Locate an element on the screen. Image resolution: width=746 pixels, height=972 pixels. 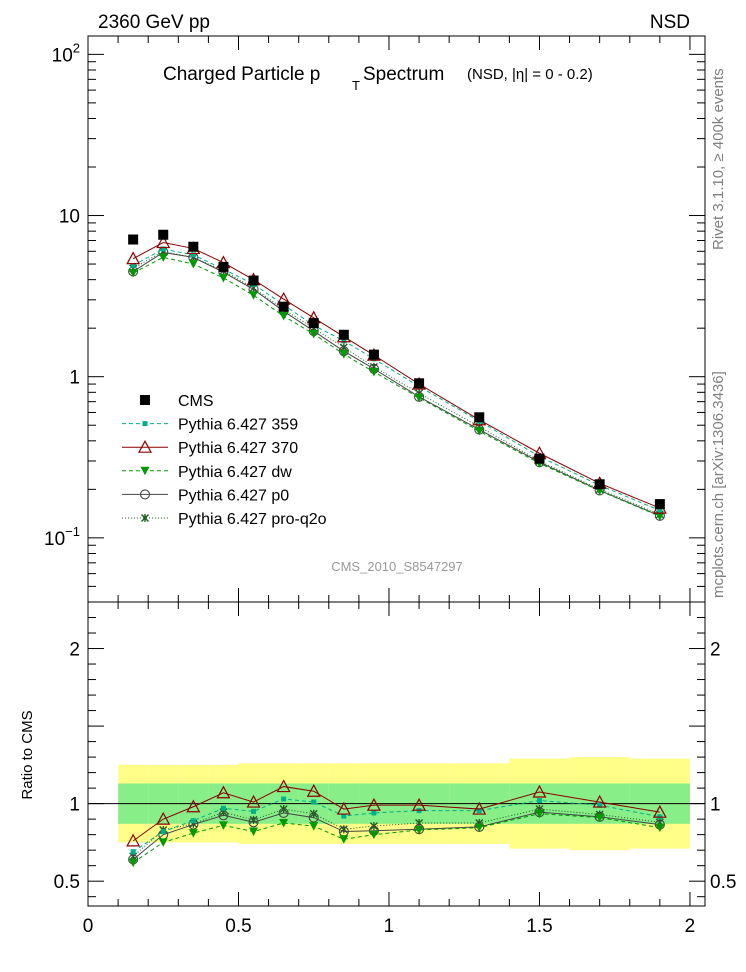
main-y-tick-label: 102 is located at coordinates (66, 53).